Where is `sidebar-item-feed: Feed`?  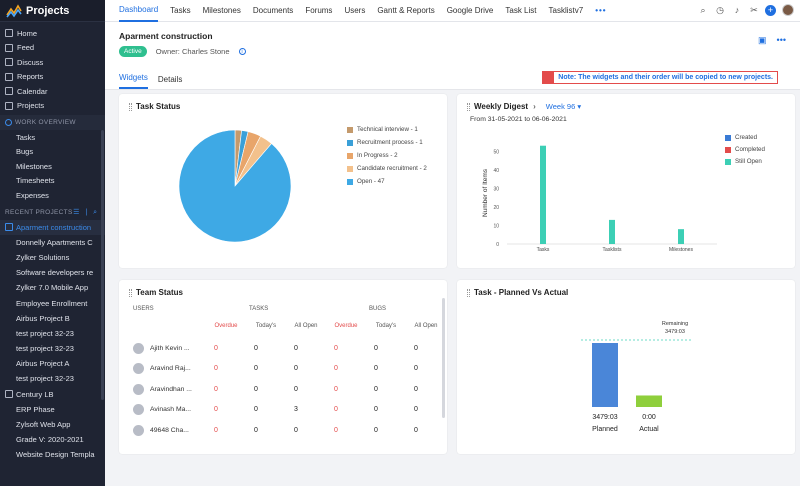
sidebar-item-feed: Feed is located at coordinates (52, 48).